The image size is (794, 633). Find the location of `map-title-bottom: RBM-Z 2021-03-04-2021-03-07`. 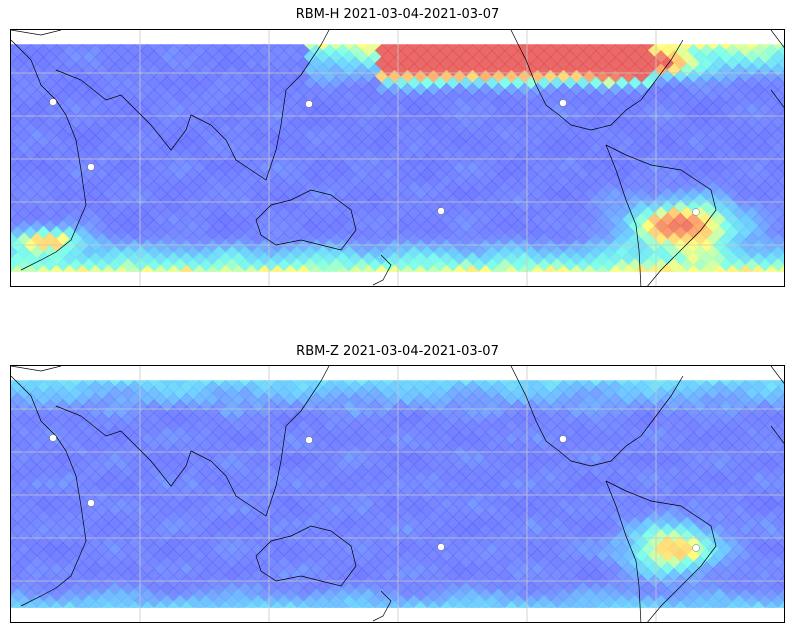

map-title-bottom: RBM-Z 2021-03-04-2021-03-07 is located at coordinates (397, 351).